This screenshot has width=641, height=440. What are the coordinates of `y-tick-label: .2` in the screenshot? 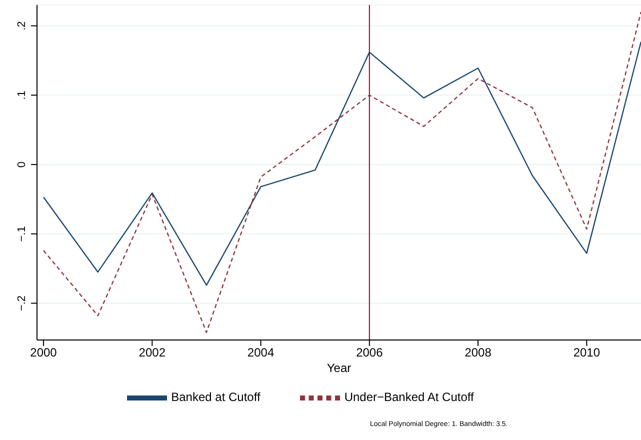 It's located at (22, 25).